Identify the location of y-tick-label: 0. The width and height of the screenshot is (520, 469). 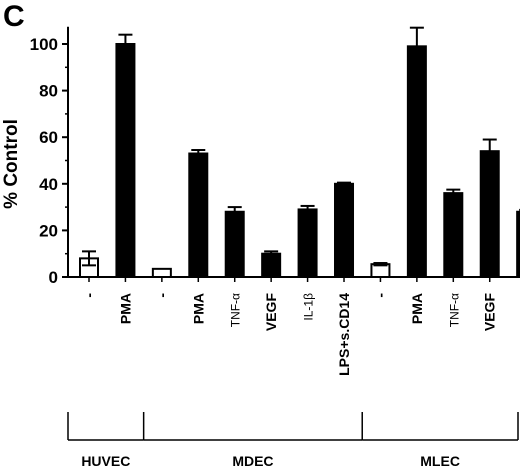
(53, 277).